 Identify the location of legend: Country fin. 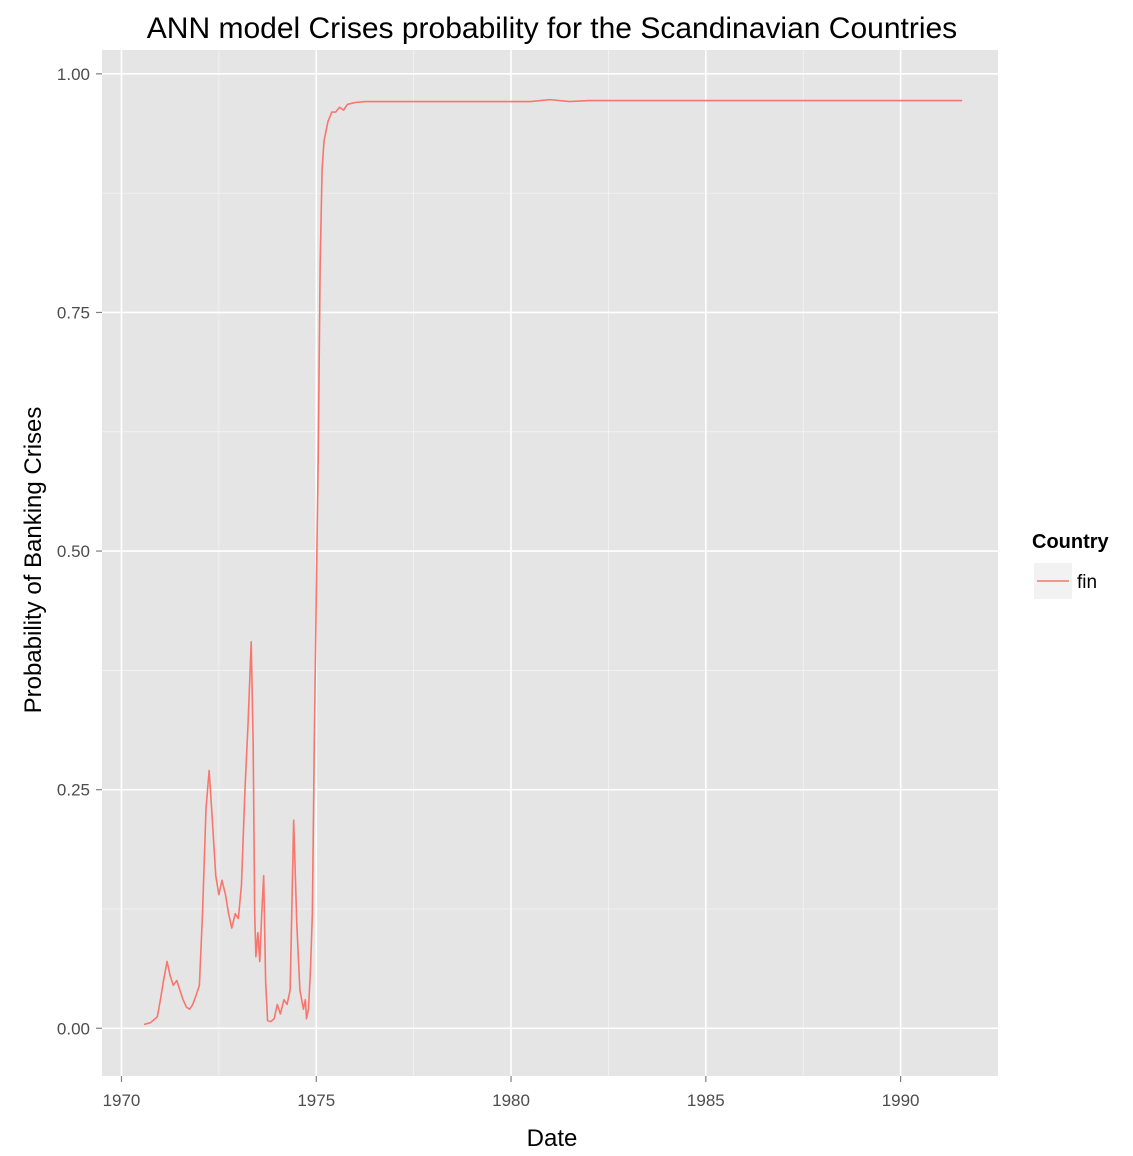
(1071, 565).